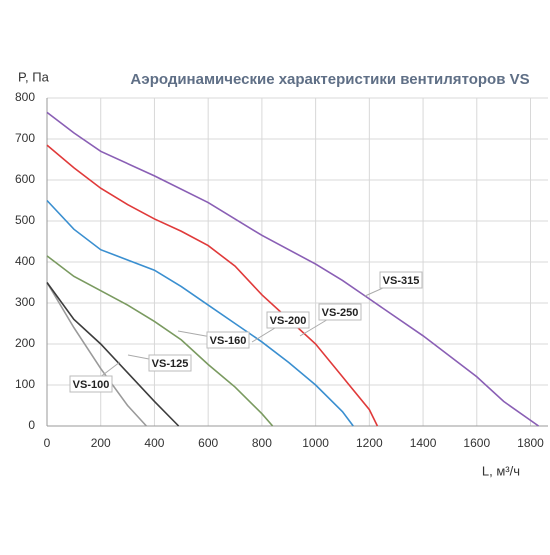  I want to click on x-axis-label: L, м³/ч, so click(501, 470).